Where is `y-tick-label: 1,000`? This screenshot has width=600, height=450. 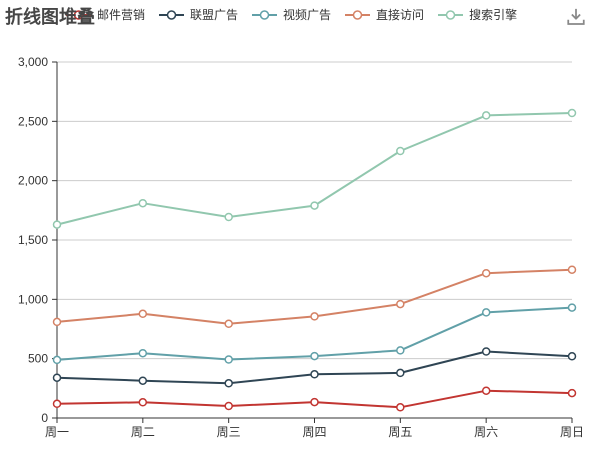 y-tick-label: 1,000 is located at coordinates (33, 299).